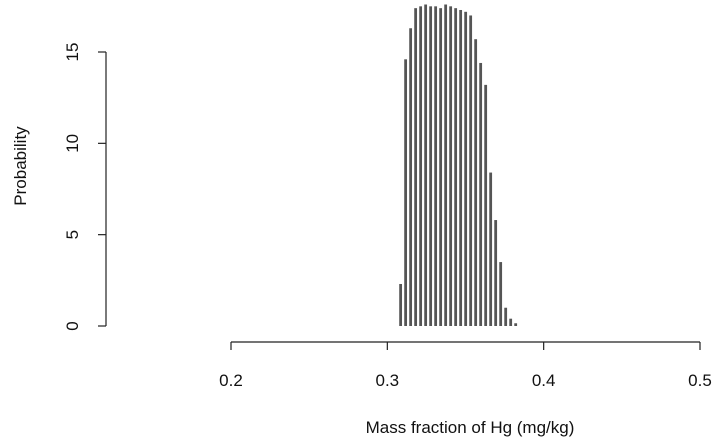 The image size is (714, 443). I want to click on bar-group, so click(458, 165).